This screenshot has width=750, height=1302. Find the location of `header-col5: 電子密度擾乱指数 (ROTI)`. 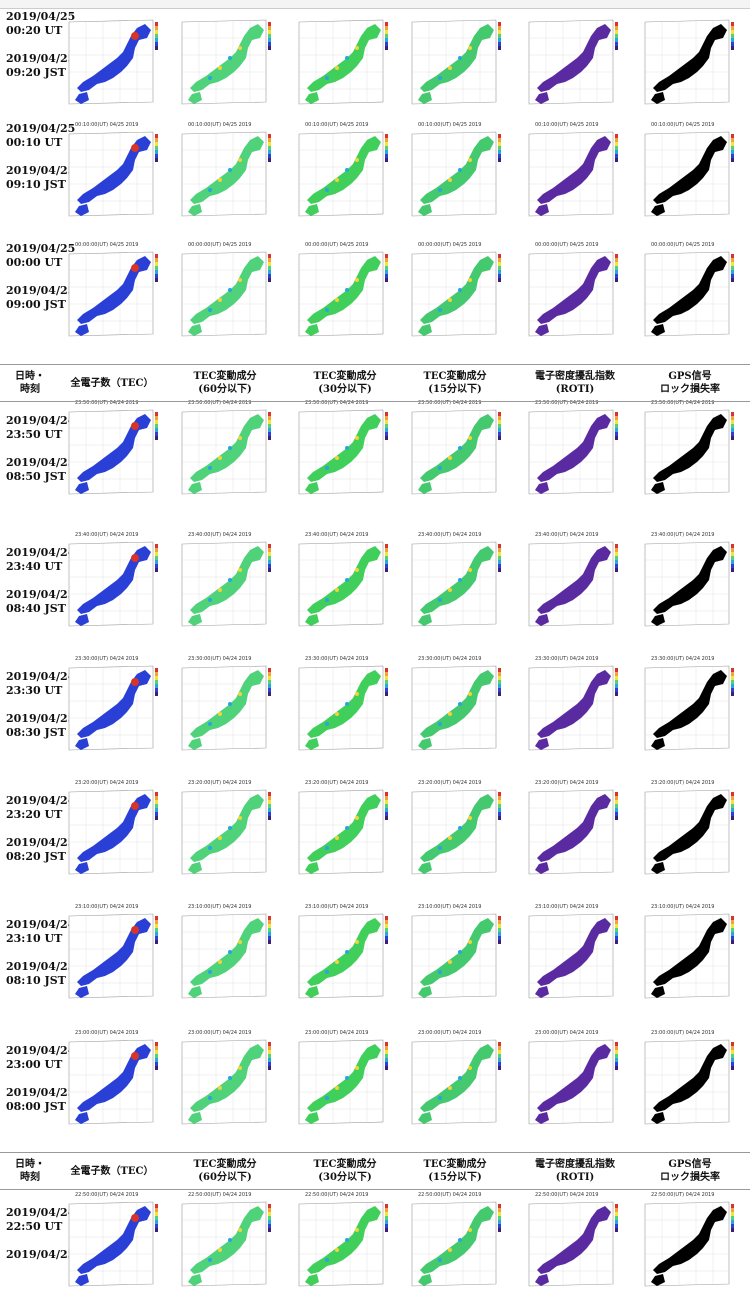

header-col5: 電子密度擾乱指数 (ROTI) is located at coordinates (575, 383).